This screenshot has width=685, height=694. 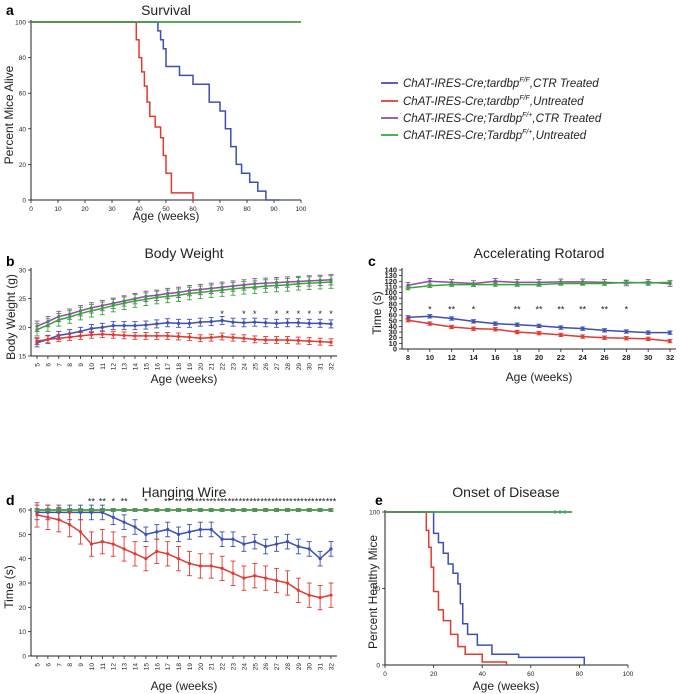 What do you see at coordinates (332, 367) in the screenshot?
I see `x-tick-label: 32` at bounding box center [332, 367].